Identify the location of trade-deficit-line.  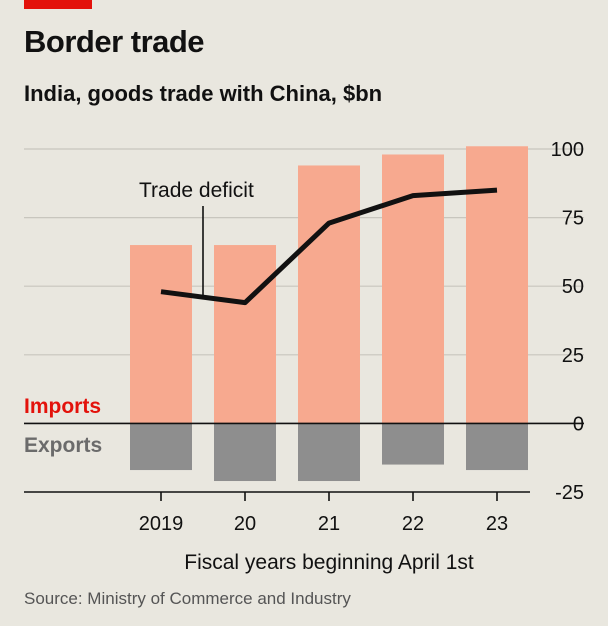
(329, 246).